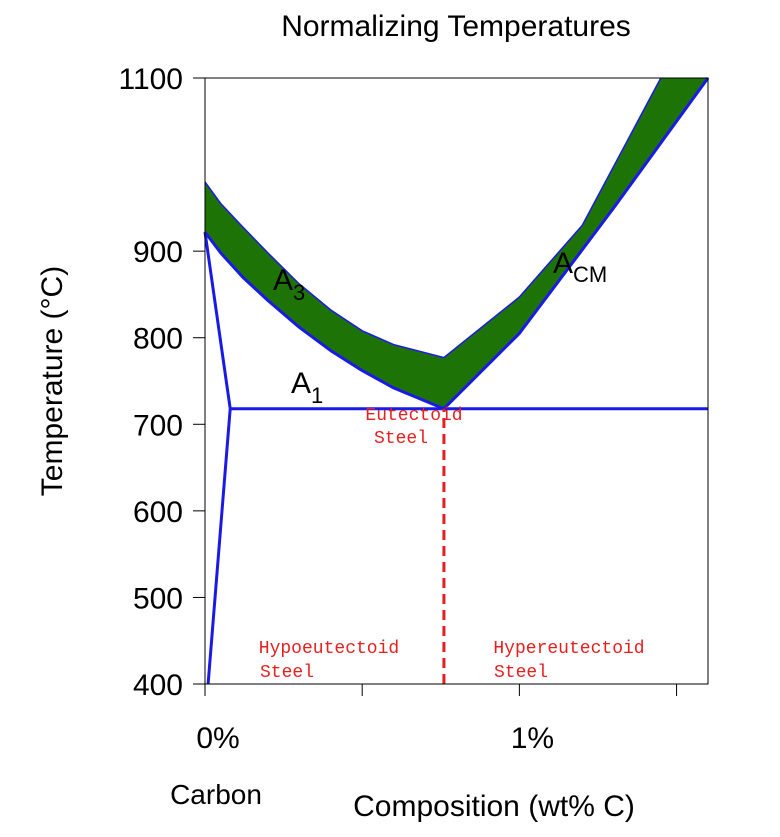 This screenshot has height=837, width=780. What do you see at coordinates (217, 738) in the screenshot?
I see `x-tick-label: 0%` at bounding box center [217, 738].